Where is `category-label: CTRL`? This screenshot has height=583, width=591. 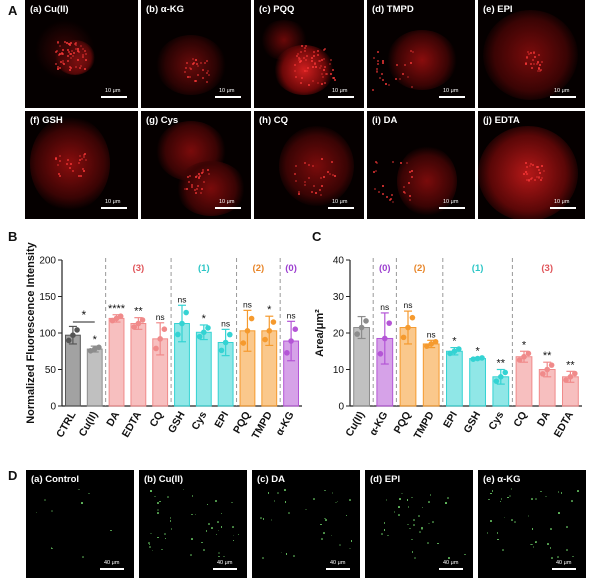 category-label: CTRL is located at coordinates (66, 424).